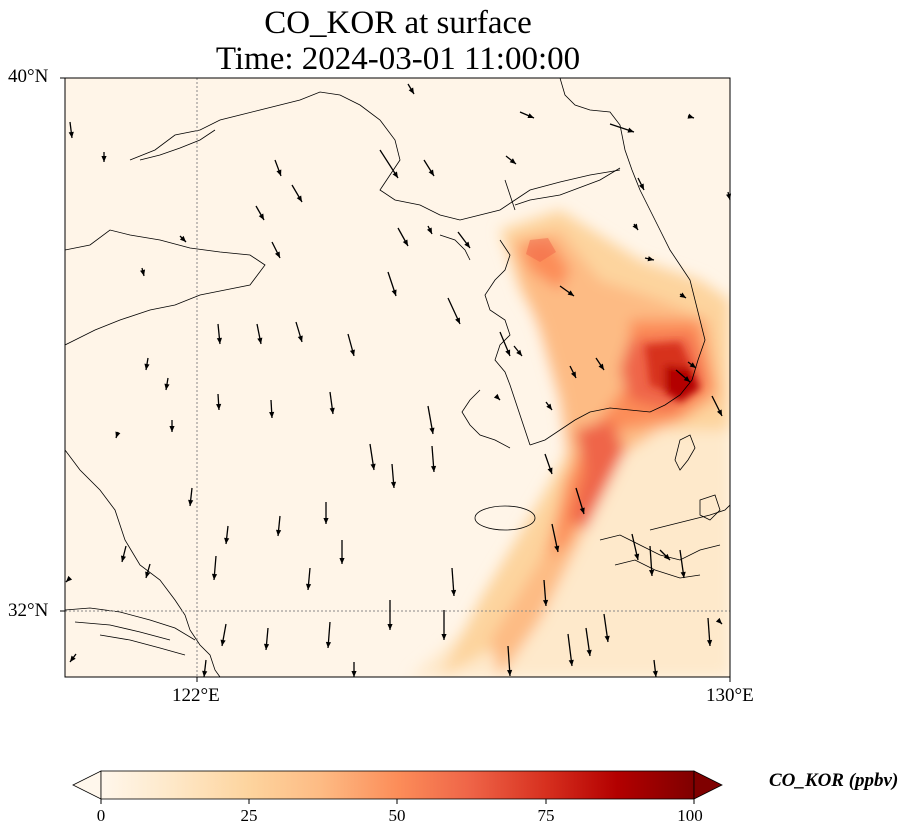 Image resolution: width=920 pixels, height=836 pixels. What do you see at coordinates (398, 59) in the screenshot?
I see `map-subtitle: Time: 2024-03-01 11:00:00` at bounding box center [398, 59].